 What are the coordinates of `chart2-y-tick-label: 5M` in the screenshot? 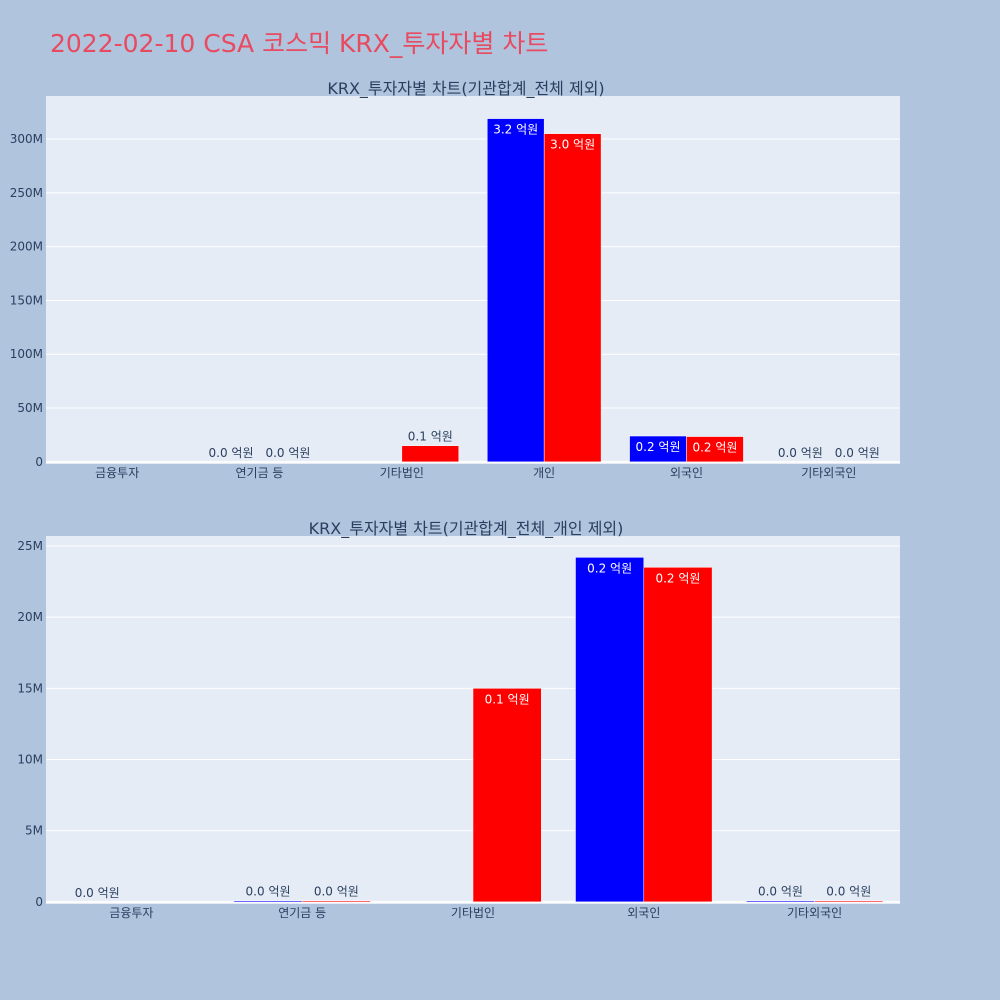 It's located at (34, 831).